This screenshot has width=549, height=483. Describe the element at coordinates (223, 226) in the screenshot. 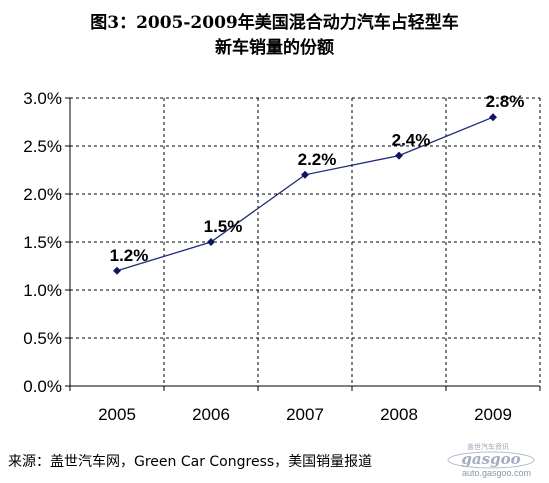

I see `data-label: 1.5%` at that location.